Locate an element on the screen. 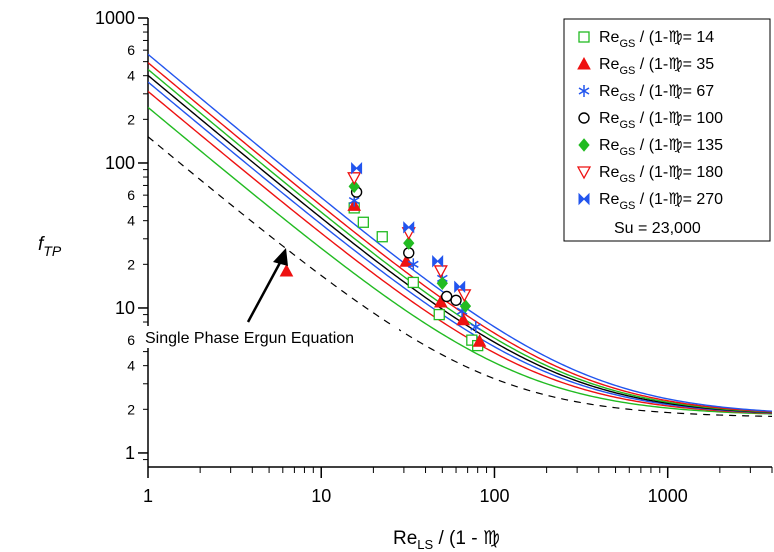 The width and height of the screenshot is (774, 552). annotation-group: Single Phase Ergun Equation is located at coordinates (271, 298).